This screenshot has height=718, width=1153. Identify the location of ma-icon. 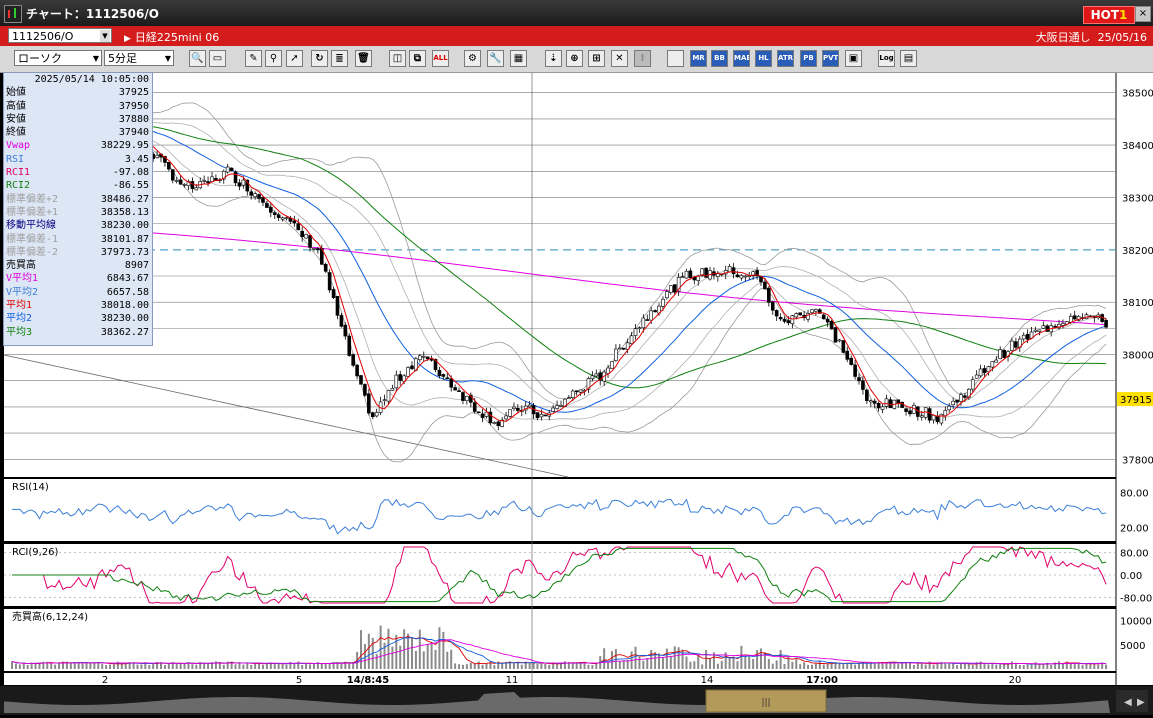
(675, 58).